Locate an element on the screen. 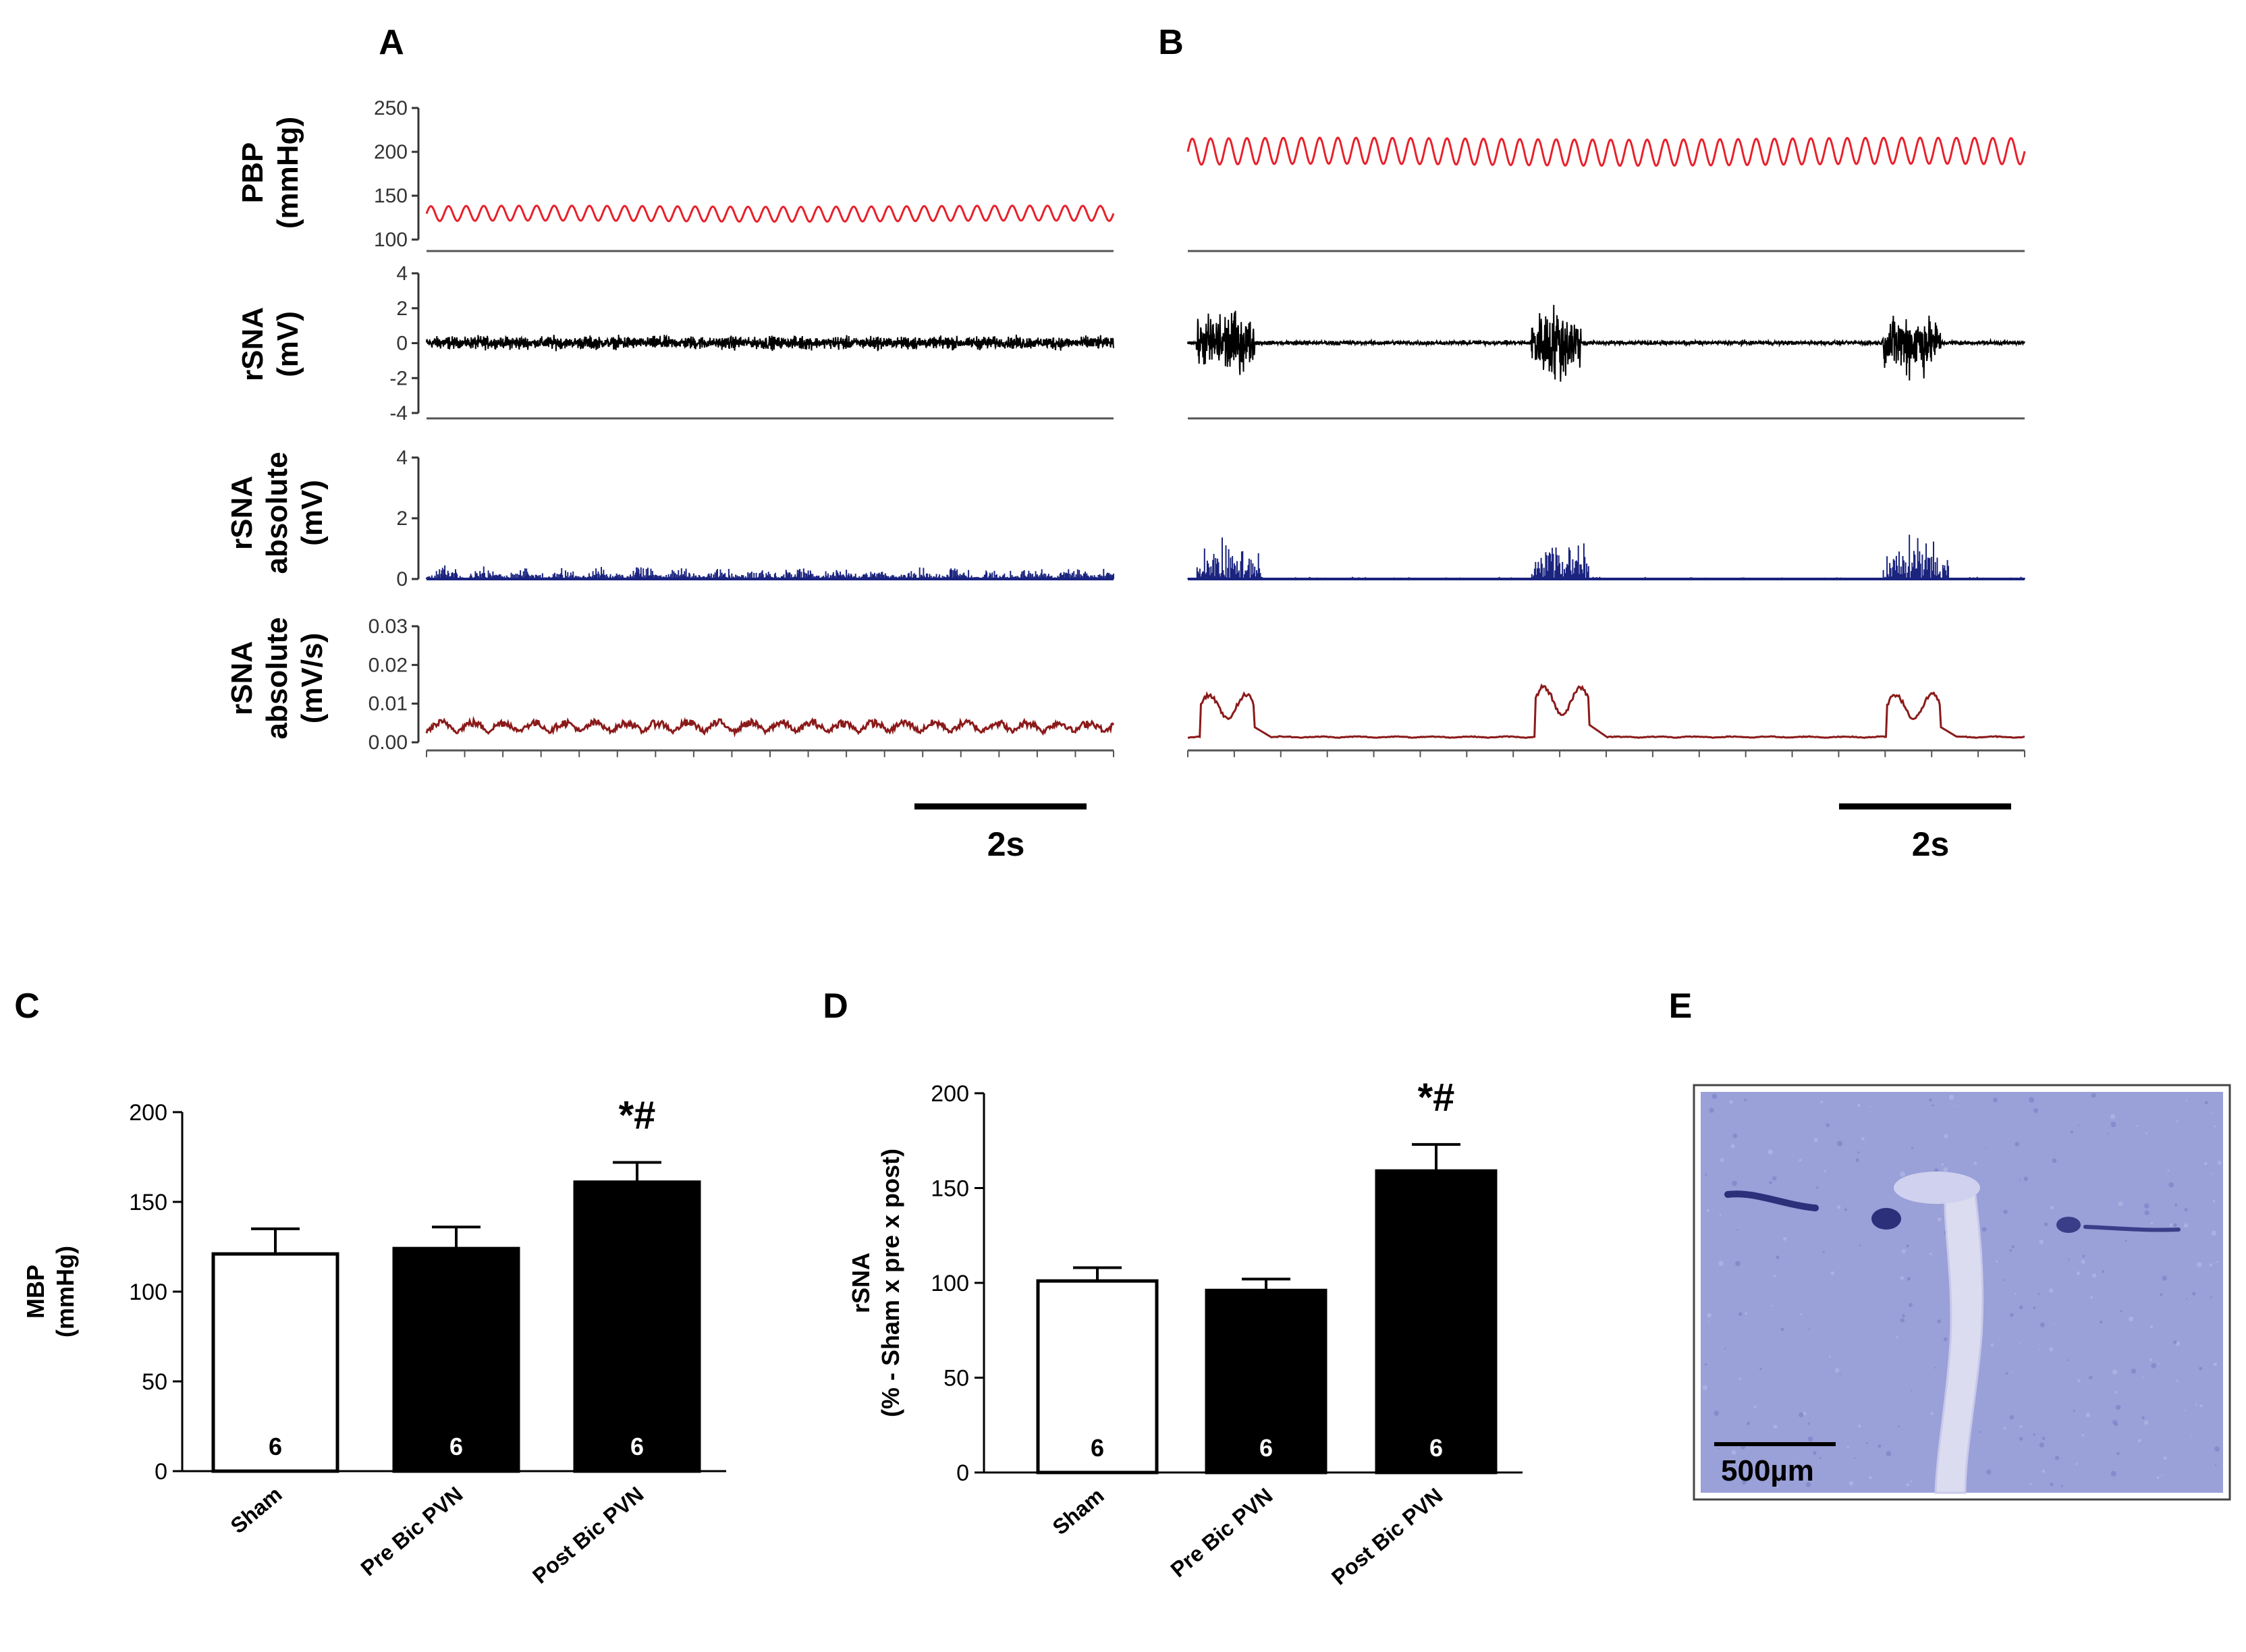  bar-C-y-tick-label: 50 is located at coordinates (154, 1382).